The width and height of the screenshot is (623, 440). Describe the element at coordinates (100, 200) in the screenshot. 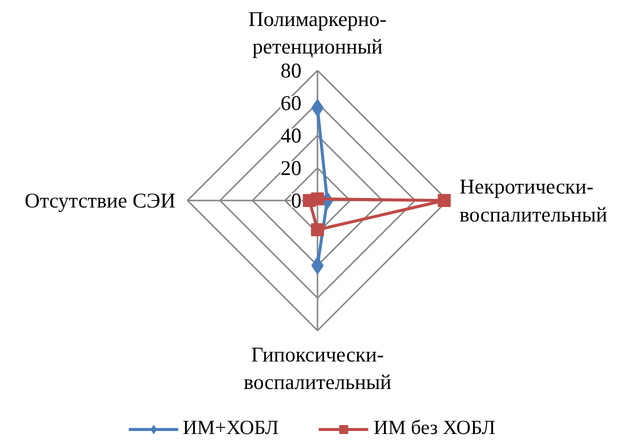

I see `spoke-label: Отсутствие СЭИ` at that location.